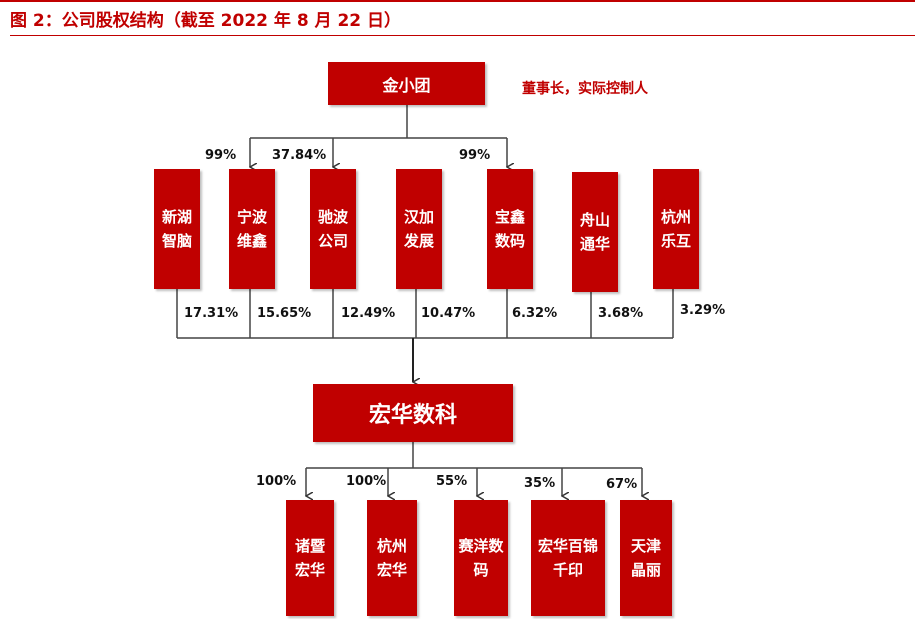 This screenshot has height=619, width=915. What do you see at coordinates (462, 35) in the screenshot?
I see `title-underline` at bounding box center [462, 35].